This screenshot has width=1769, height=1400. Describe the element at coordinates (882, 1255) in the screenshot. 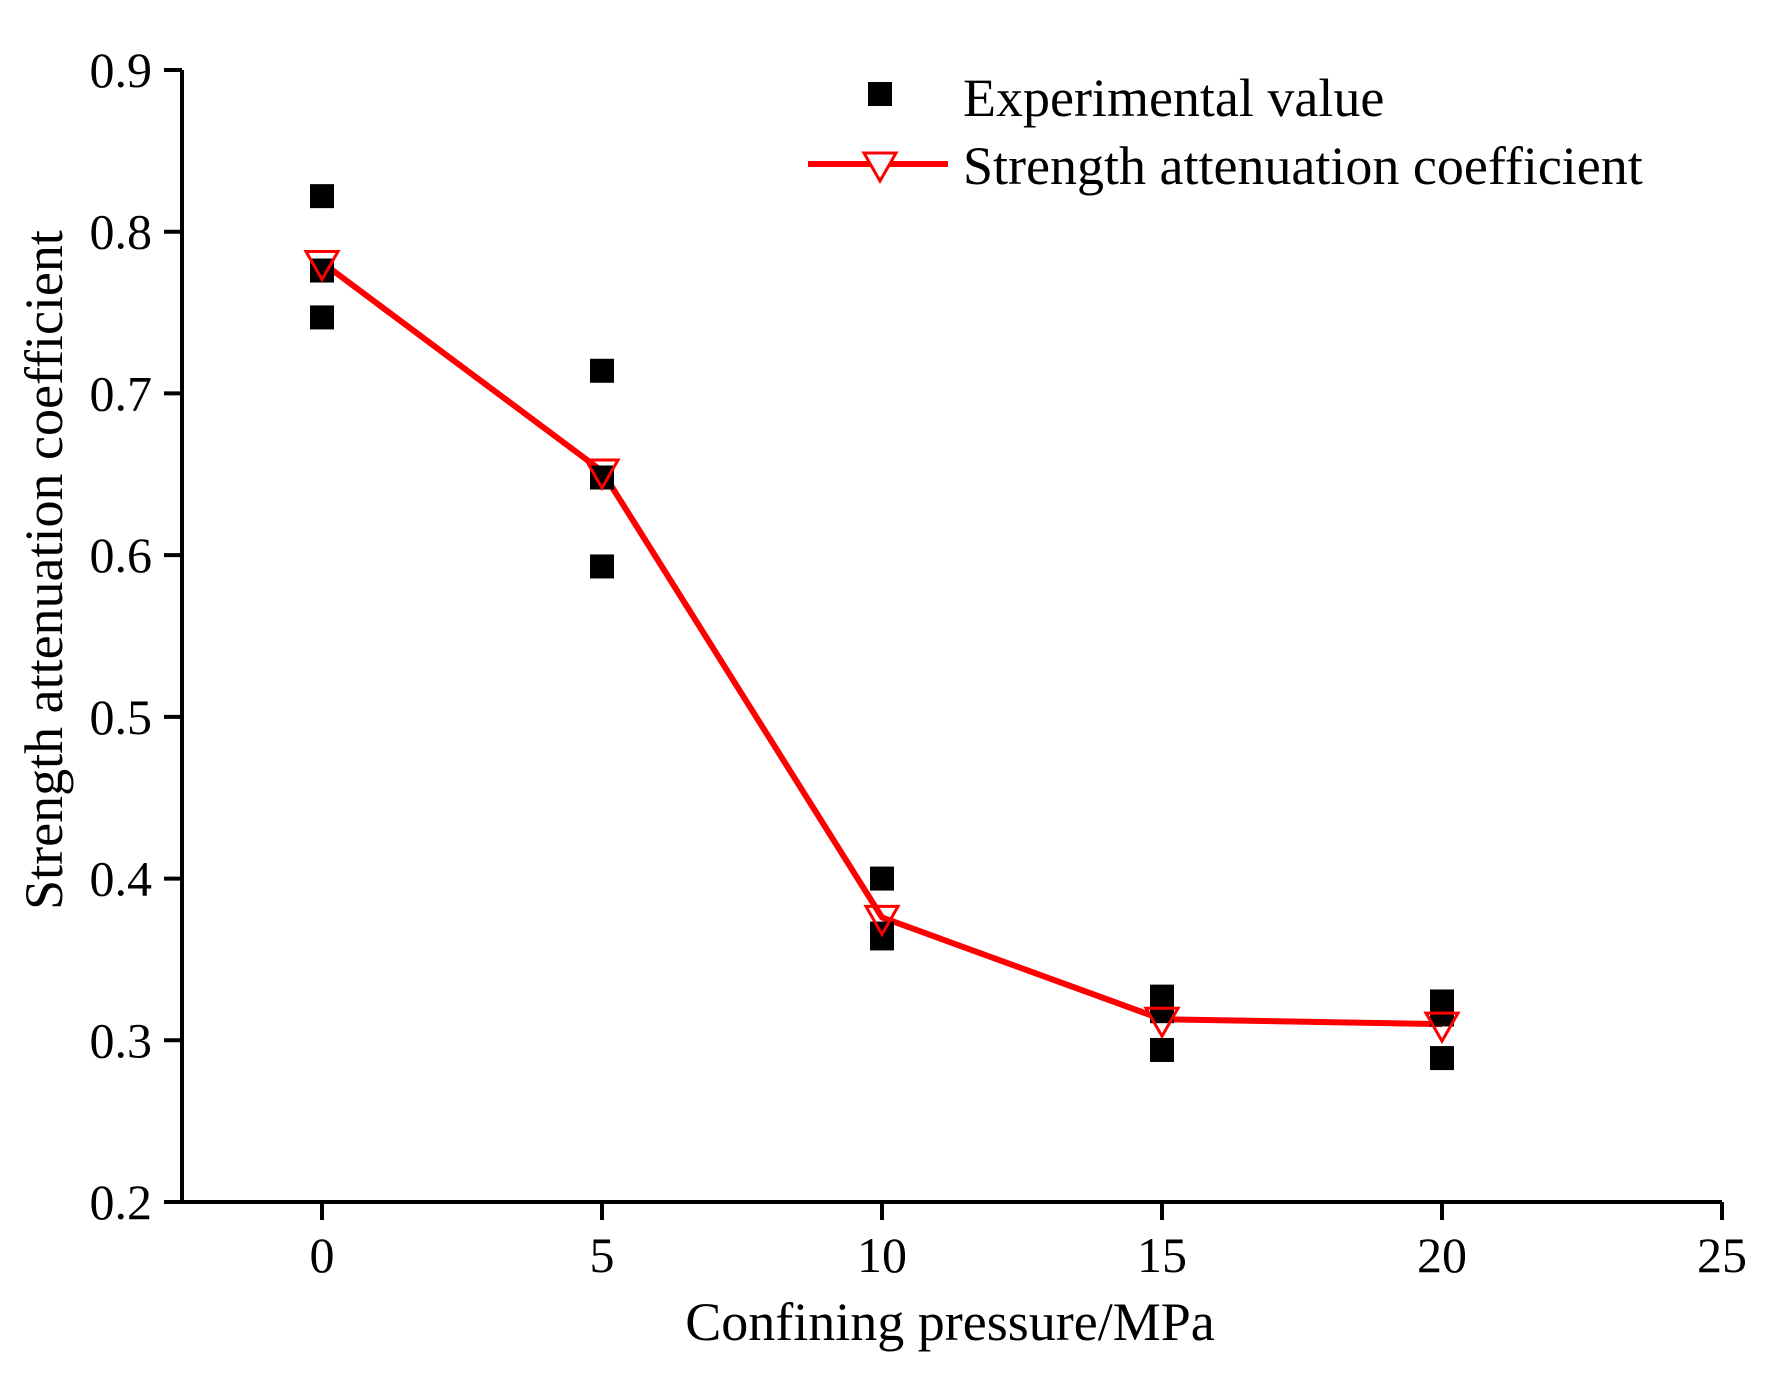

I see `x-tick-label: 10` at that location.